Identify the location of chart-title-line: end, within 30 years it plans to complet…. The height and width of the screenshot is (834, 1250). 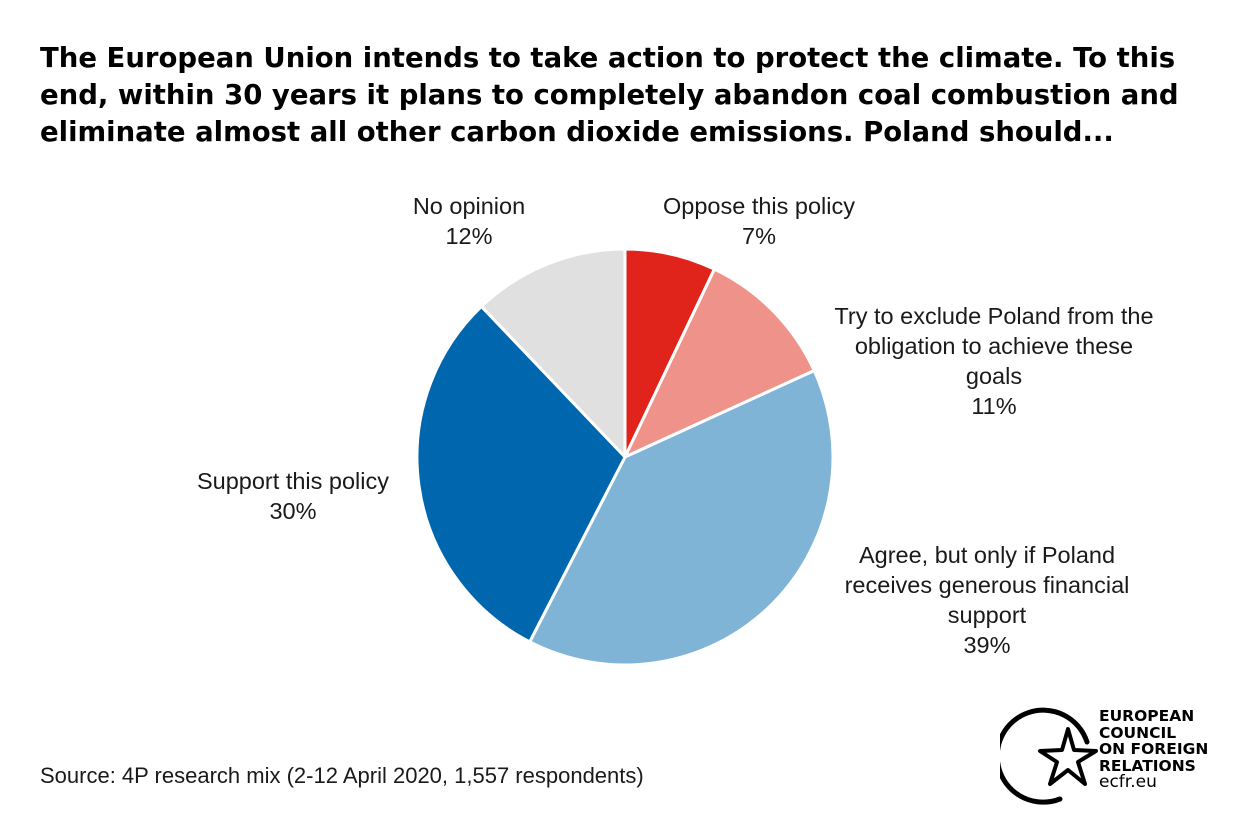
(609, 95).